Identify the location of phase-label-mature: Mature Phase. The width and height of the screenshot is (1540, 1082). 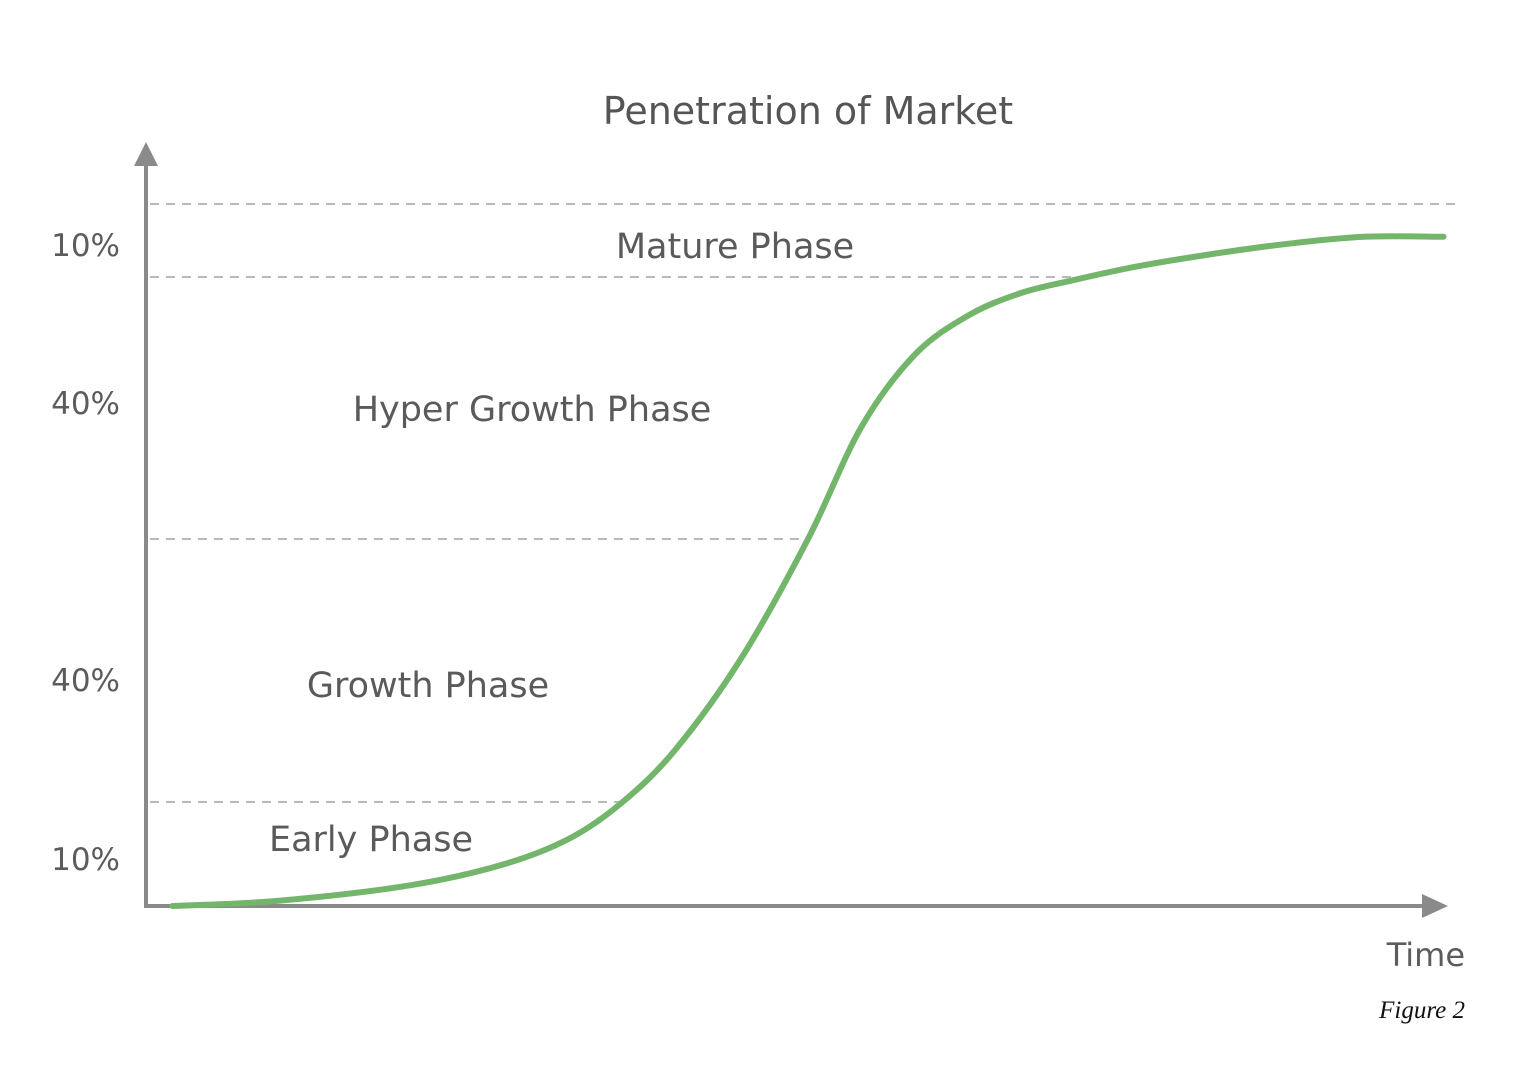
(735, 247).